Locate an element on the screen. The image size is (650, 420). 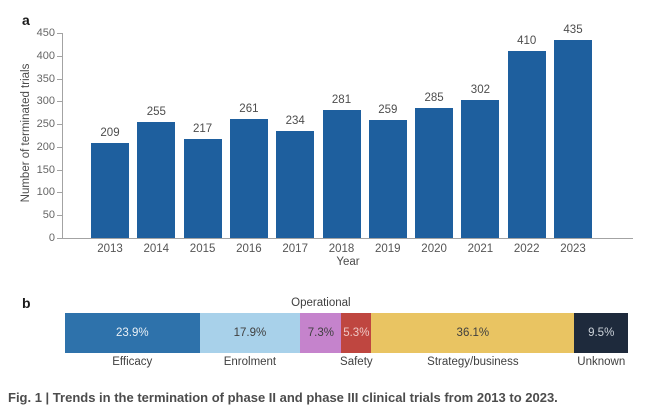
bar-2017 is located at coordinates (295, 184).